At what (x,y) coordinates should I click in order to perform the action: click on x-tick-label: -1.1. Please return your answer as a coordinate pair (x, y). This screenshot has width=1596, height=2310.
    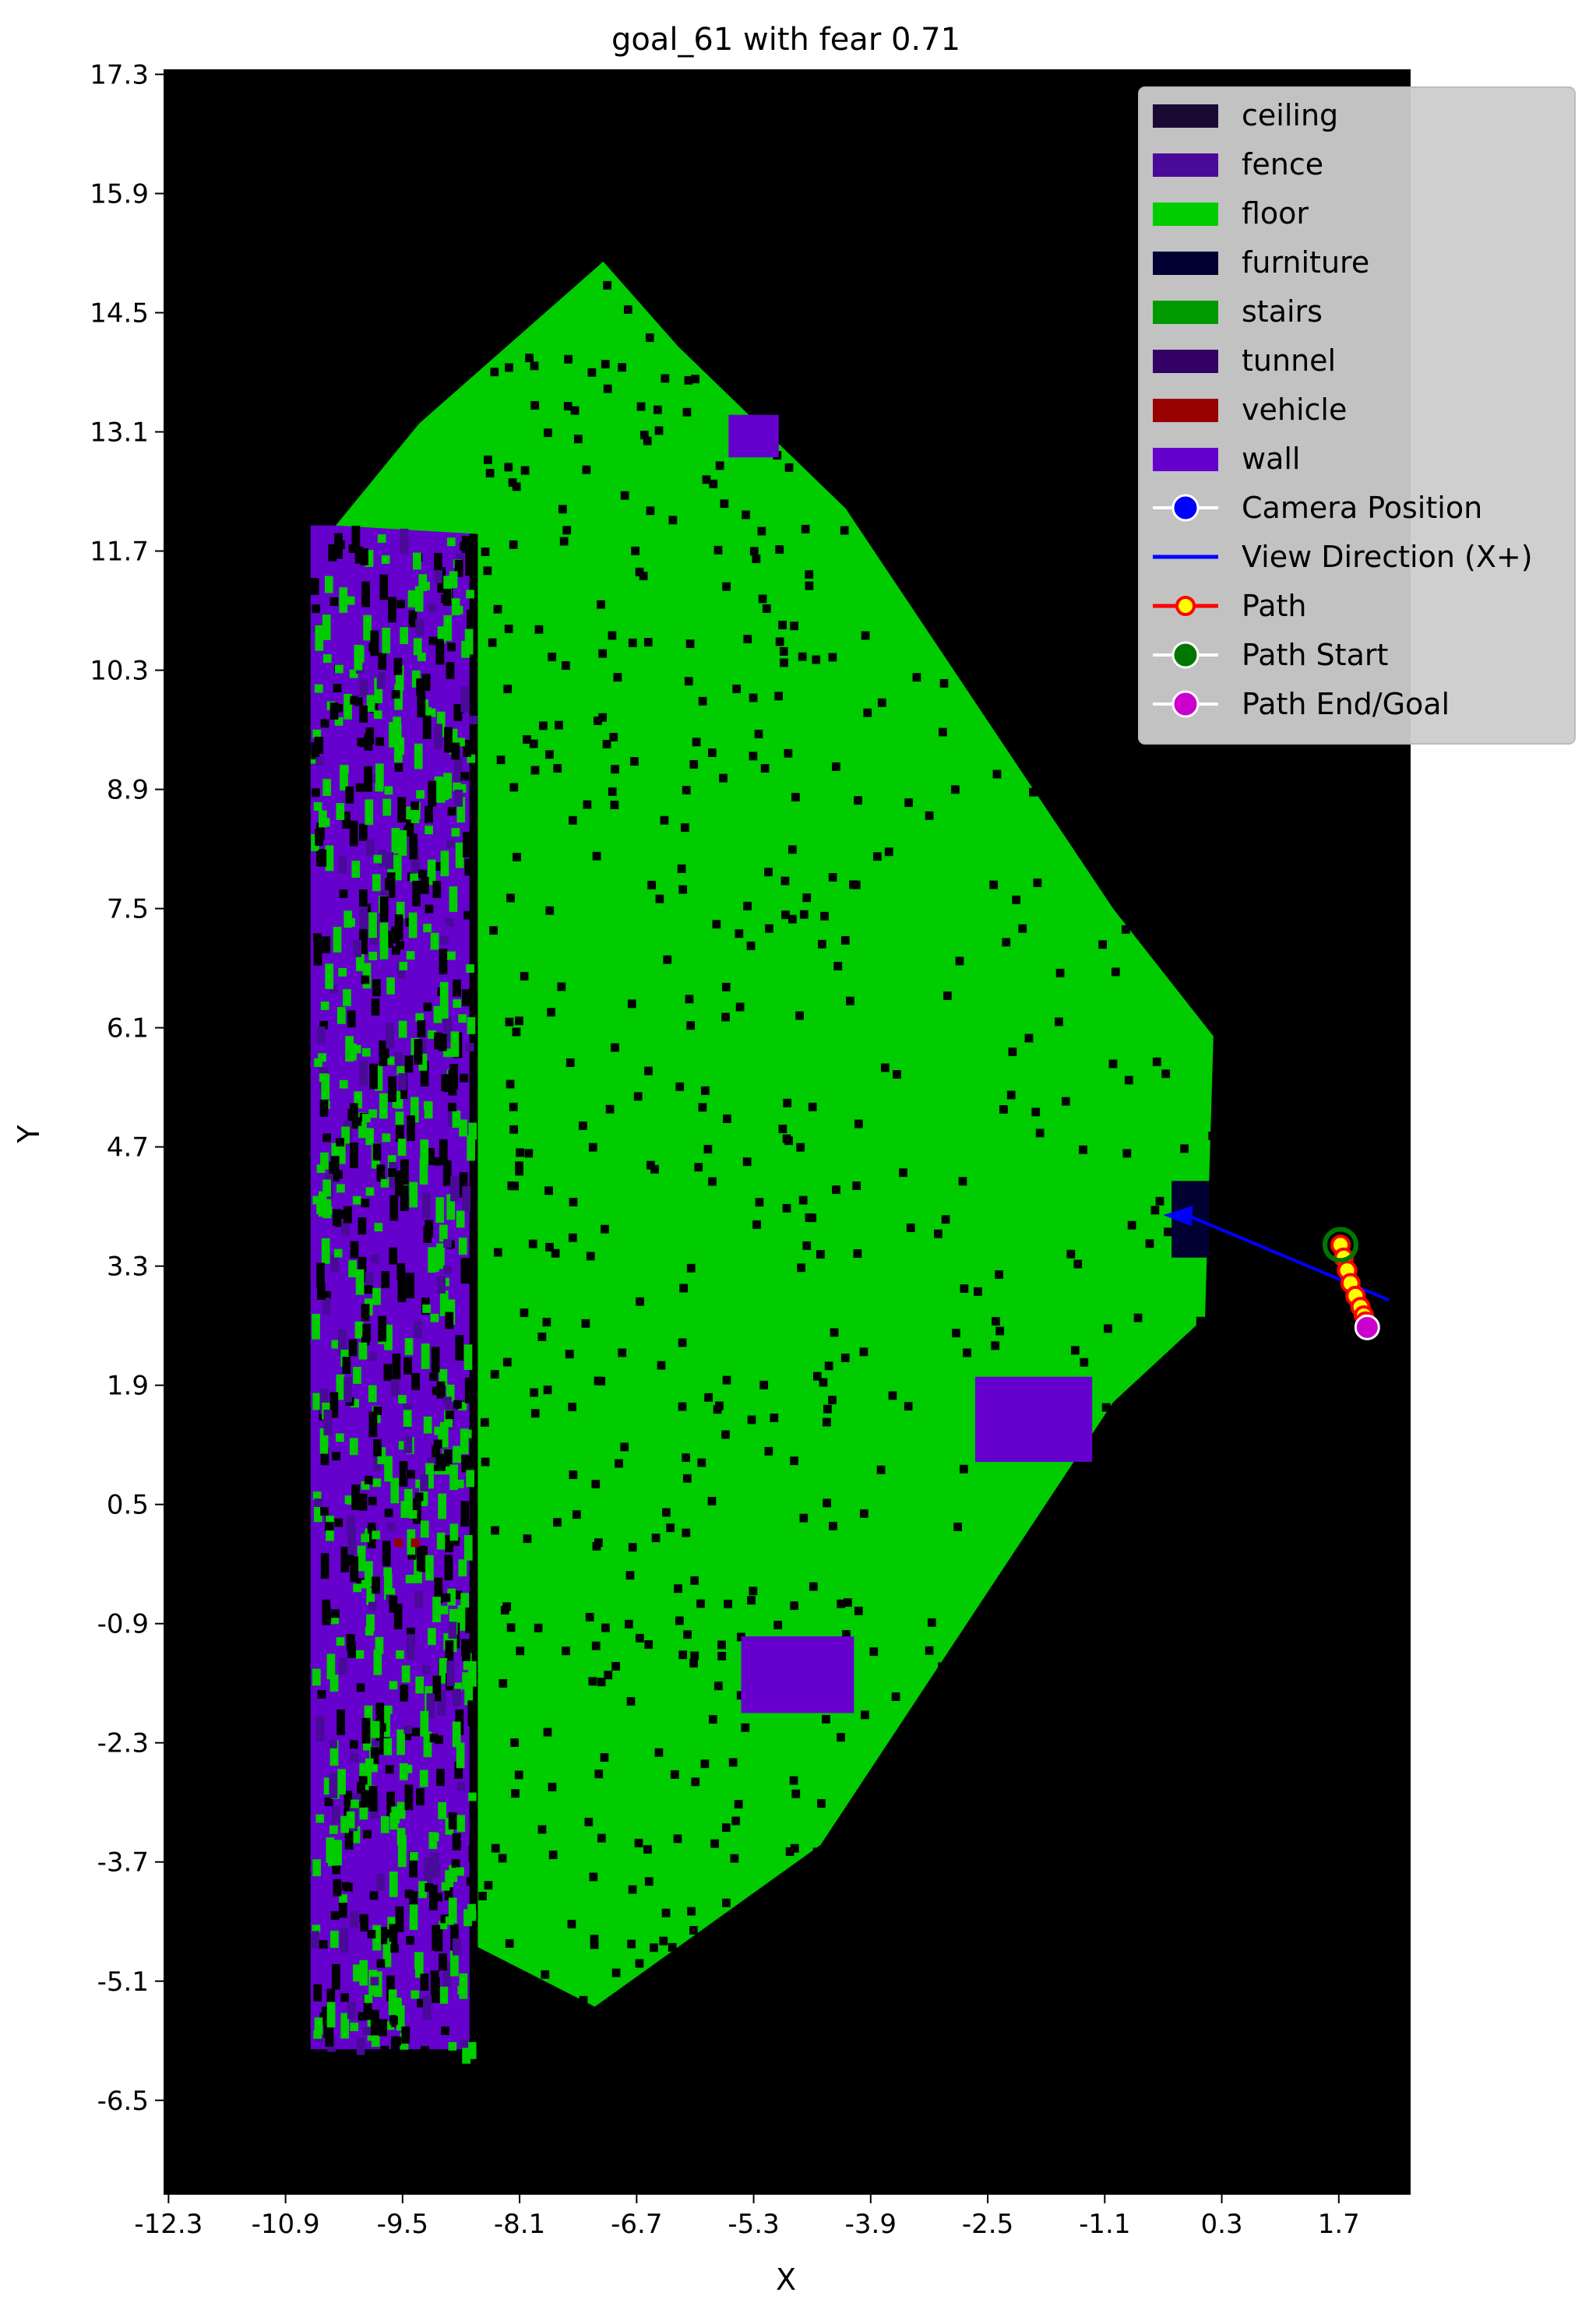
    Looking at the image, I should click on (1104, 2224).